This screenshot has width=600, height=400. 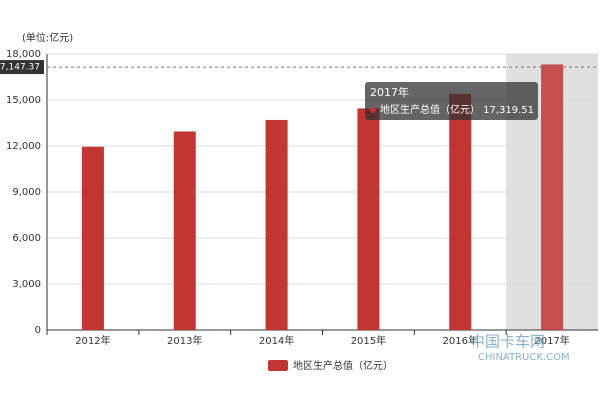 I want to click on y-tick-label: 3,000, so click(x=26, y=284).